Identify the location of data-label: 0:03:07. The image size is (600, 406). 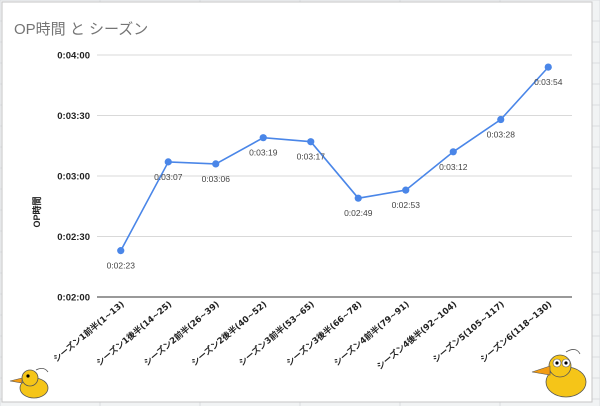
(168, 177).